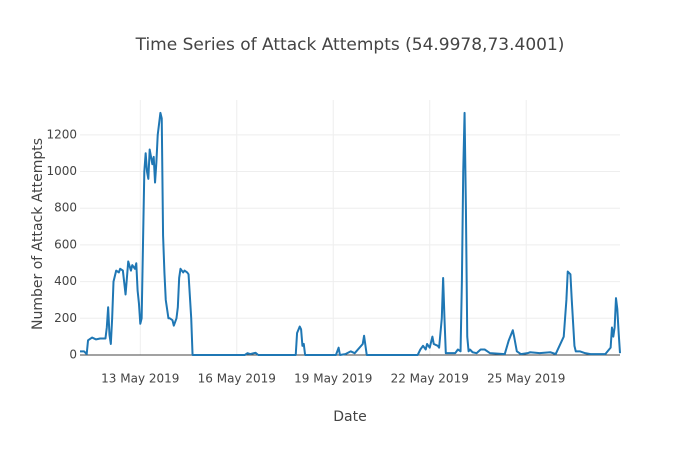 The width and height of the screenshot is (700, 454). Describe the element at coordinates (65, 318) in the screenshot. I see `y-tick-label: 200` at that location.